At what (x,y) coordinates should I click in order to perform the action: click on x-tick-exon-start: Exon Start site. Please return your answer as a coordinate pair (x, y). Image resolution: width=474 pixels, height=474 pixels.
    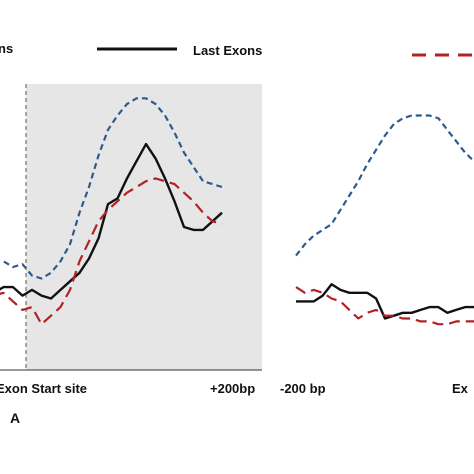
    Looking at the image, I should click on (43, 388).